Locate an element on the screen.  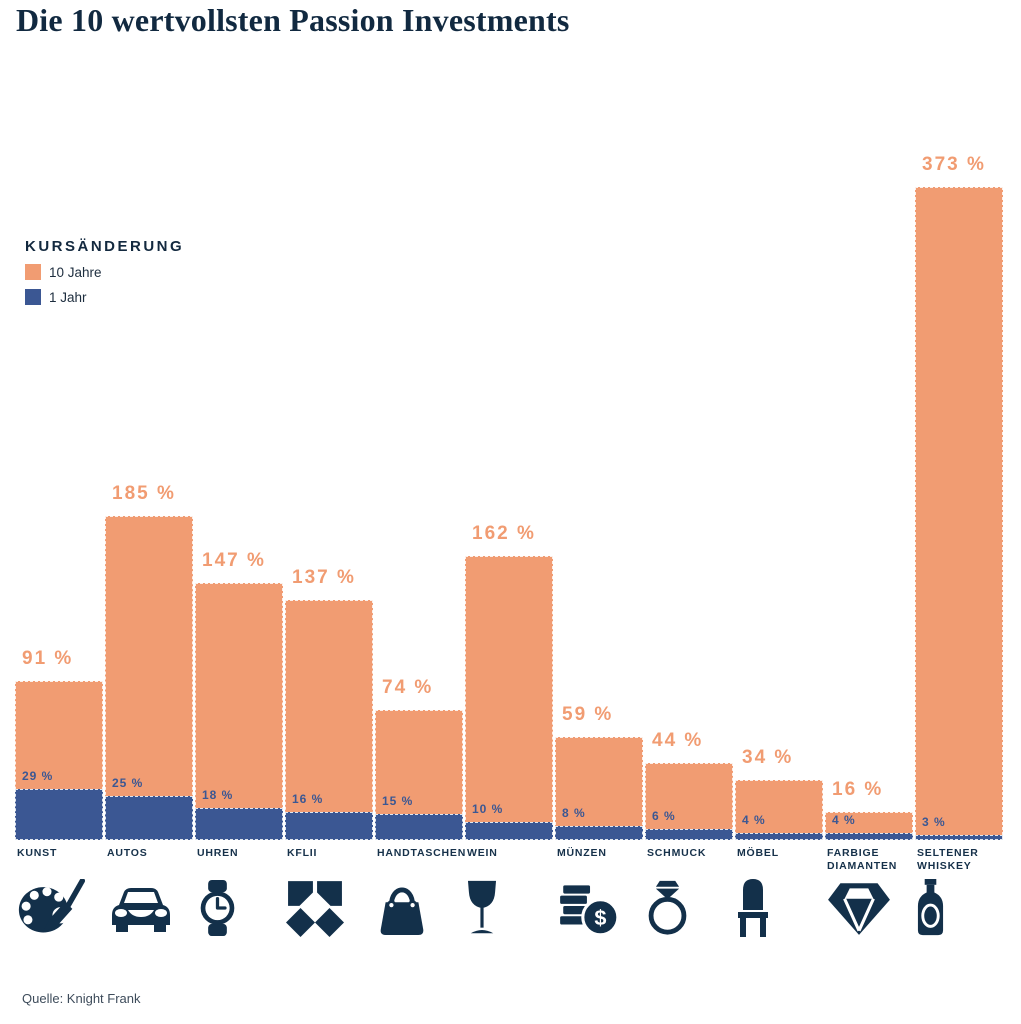
bar-1-jahr-möbel is located at coordinates (779, 836).